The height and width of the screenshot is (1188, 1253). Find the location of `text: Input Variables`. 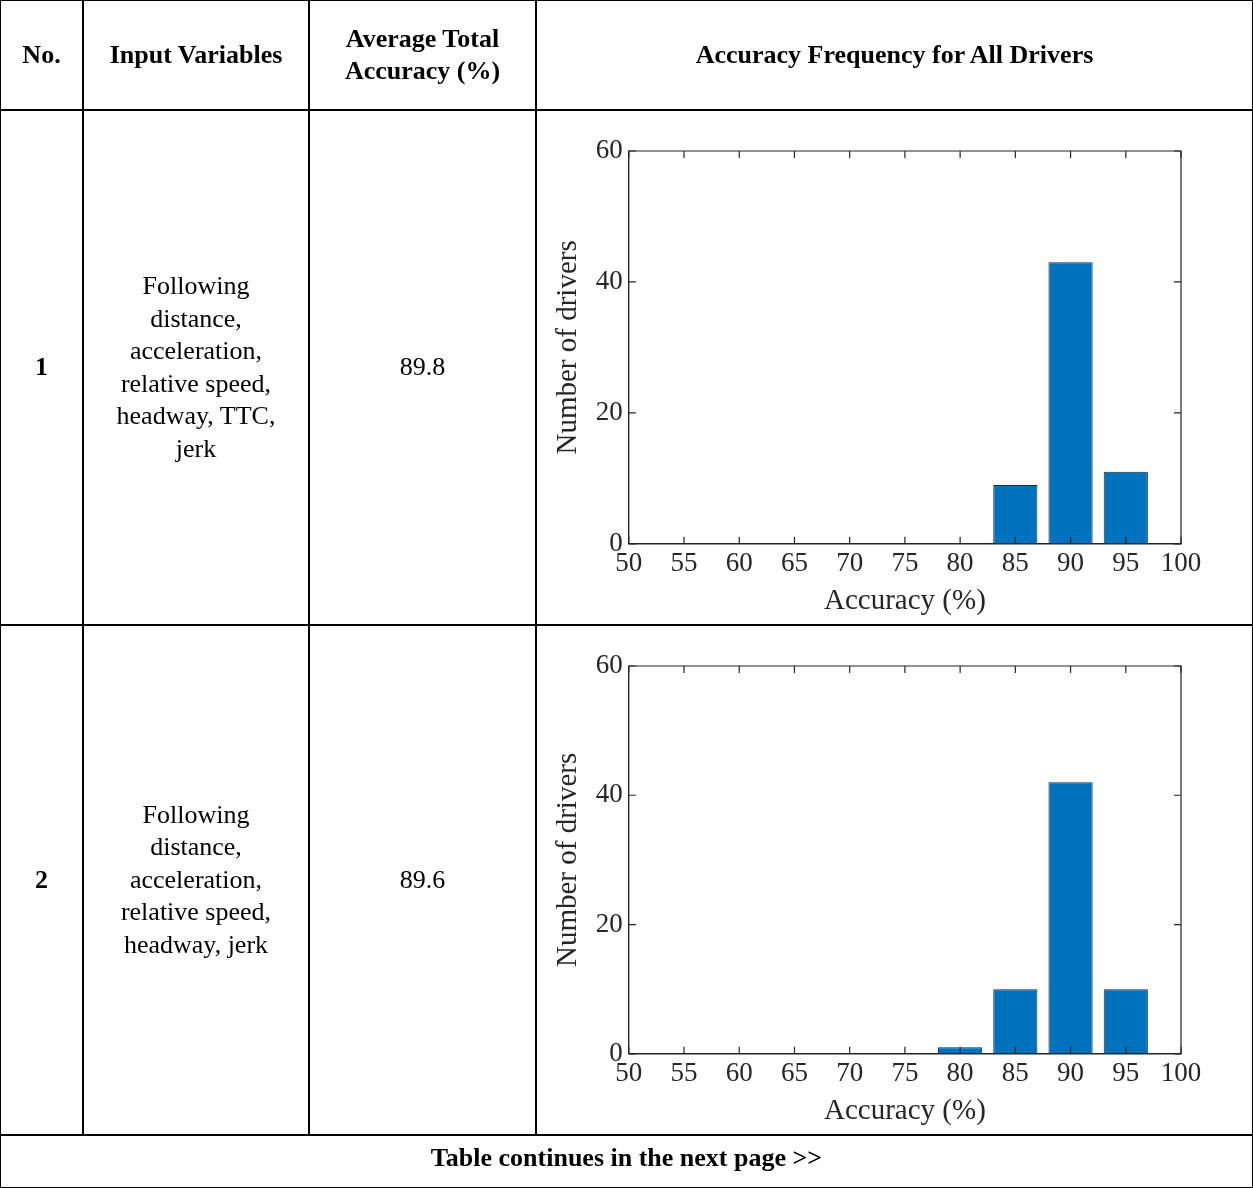

text: Input Variables is located at coordinates (196, 55).